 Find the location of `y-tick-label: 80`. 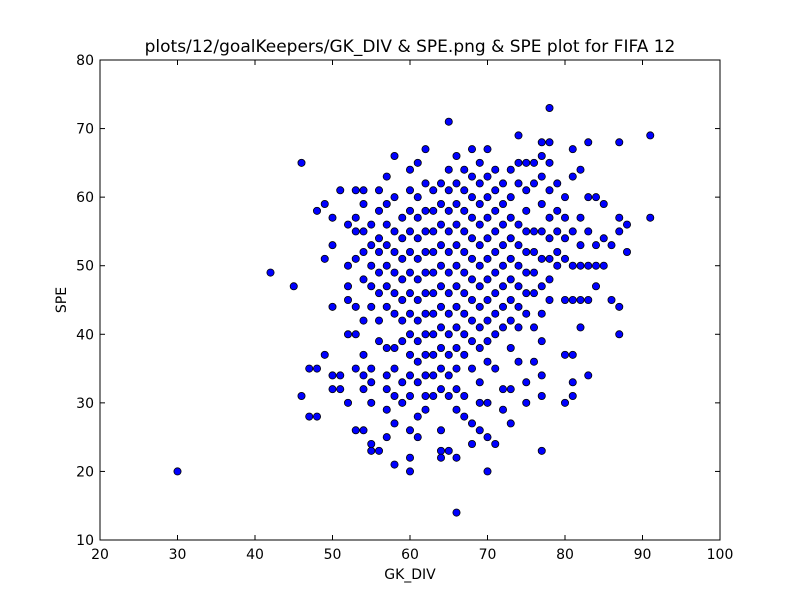

y-tick-label: 80 is located at coordinates (85, 61).